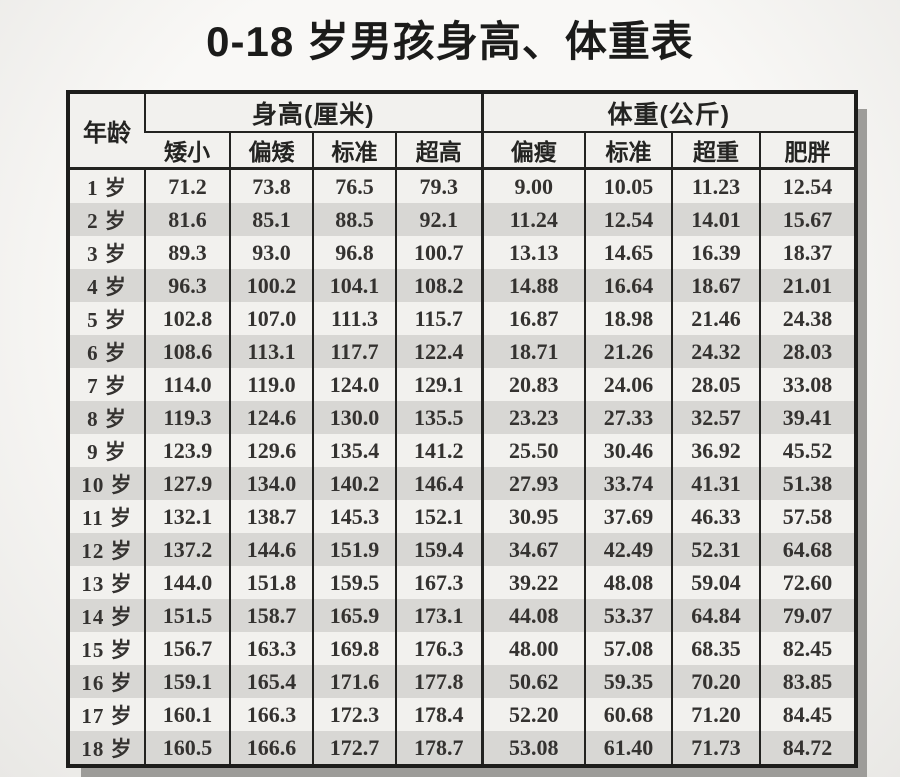 Image resolution: width=900 pixels, height=777 pixels. I want to click on weight-sub-header: 偏瘦, so click(533, 151).